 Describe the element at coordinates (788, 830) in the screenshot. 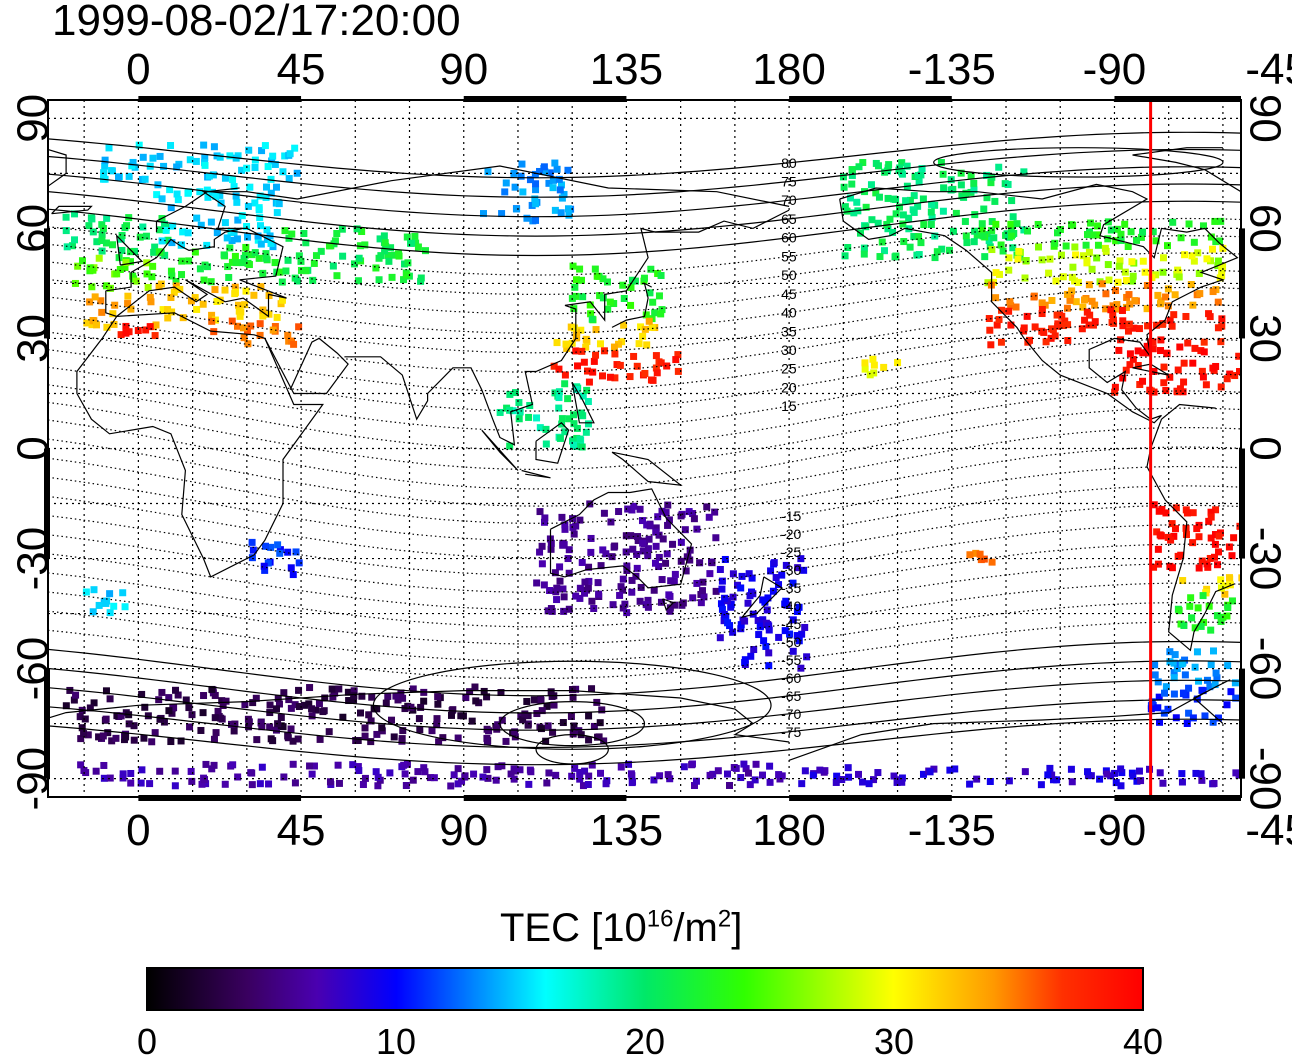

I see `bottom-lon-label: 180` at that location.